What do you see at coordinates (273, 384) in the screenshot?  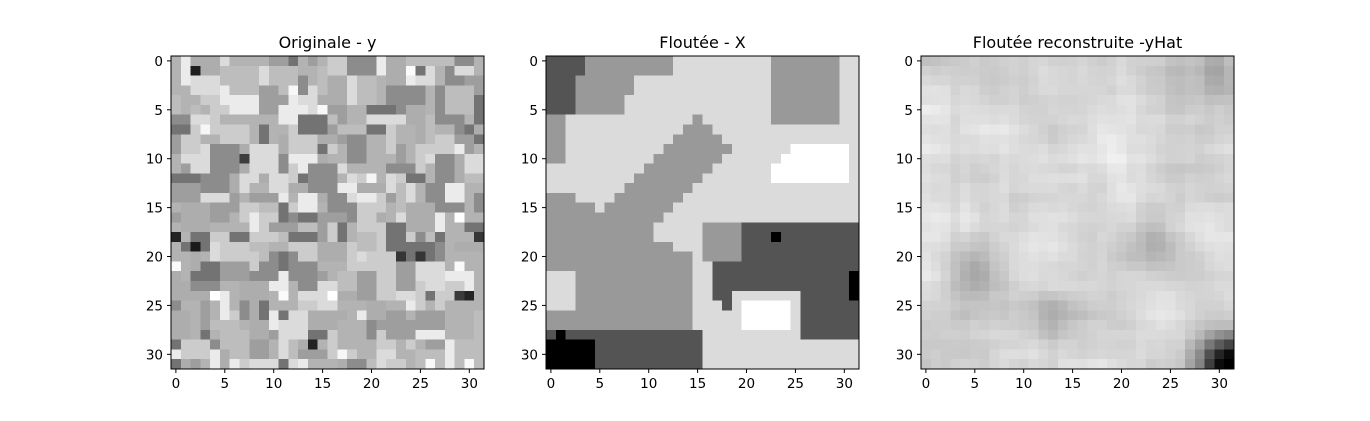 I see `x-tick-label: 10` at bounding box center [273, 384].